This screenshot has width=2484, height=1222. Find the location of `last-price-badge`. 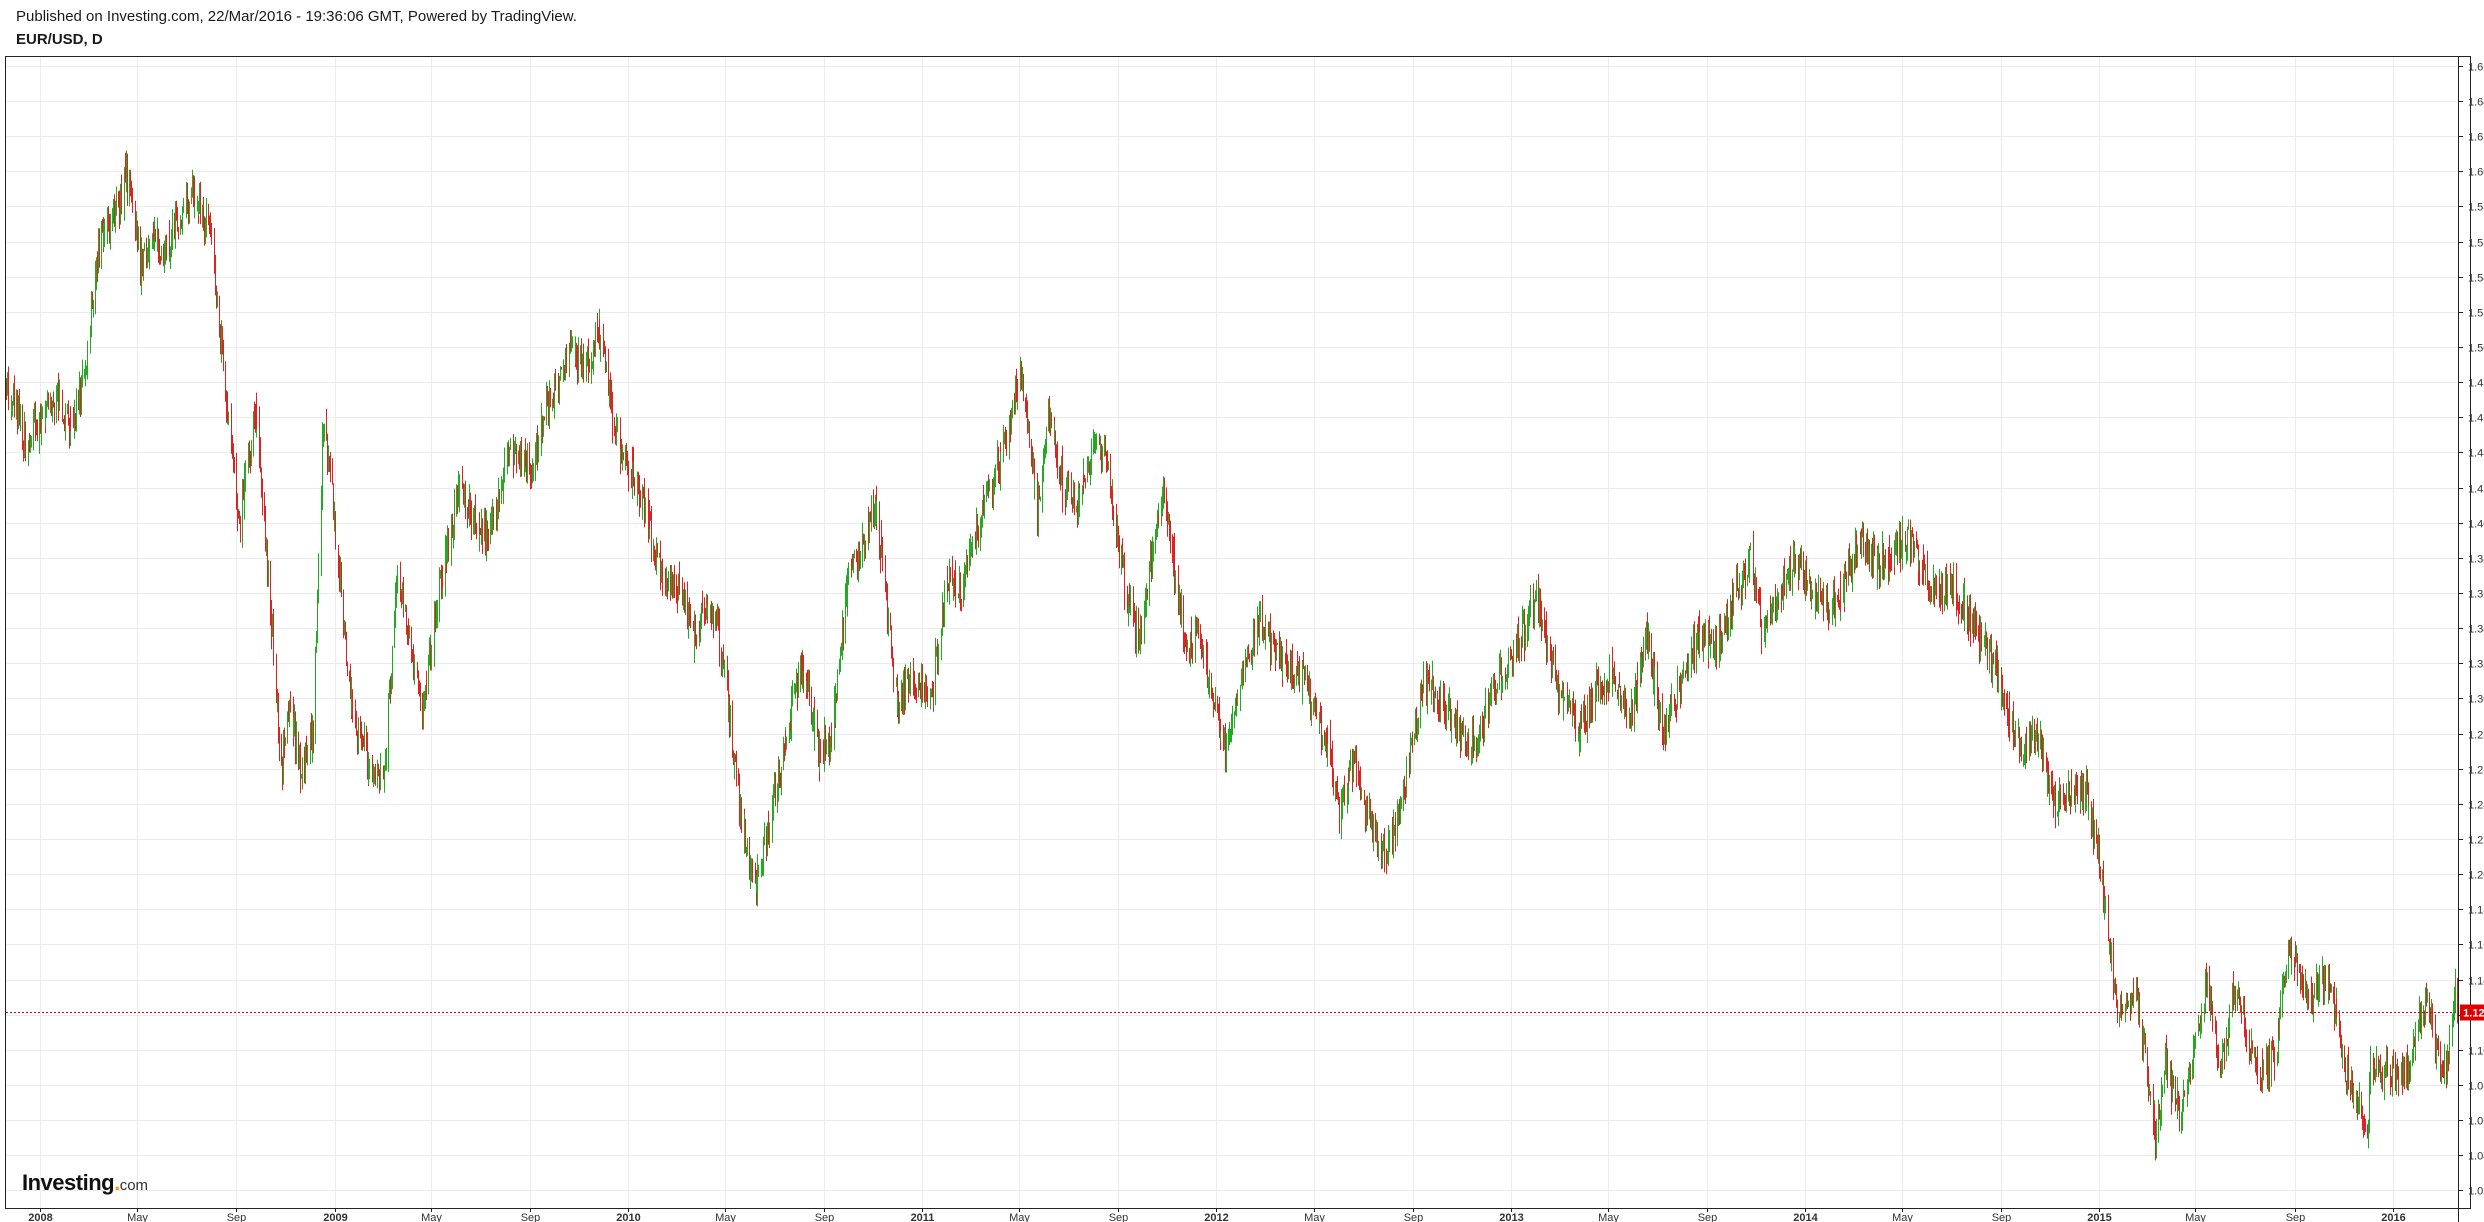

last-price-badge is located at coordinates (2472, 1012).